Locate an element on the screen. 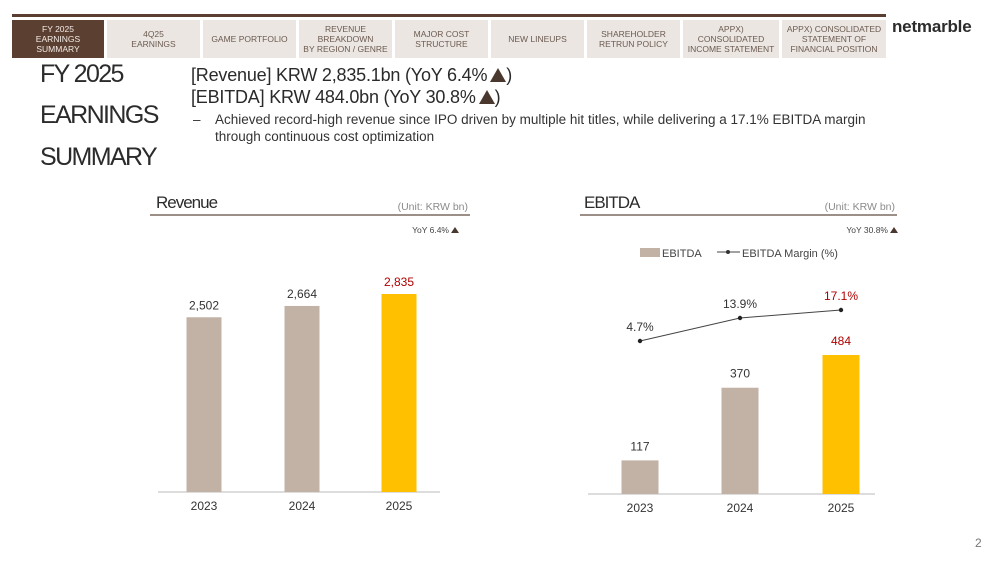 The height and width of the screenshot is (563, 1000). revenue-headline-text: [Revenue] KRW 2,835.1bn (YoY 6.4% is located at coordinates (339, 75).